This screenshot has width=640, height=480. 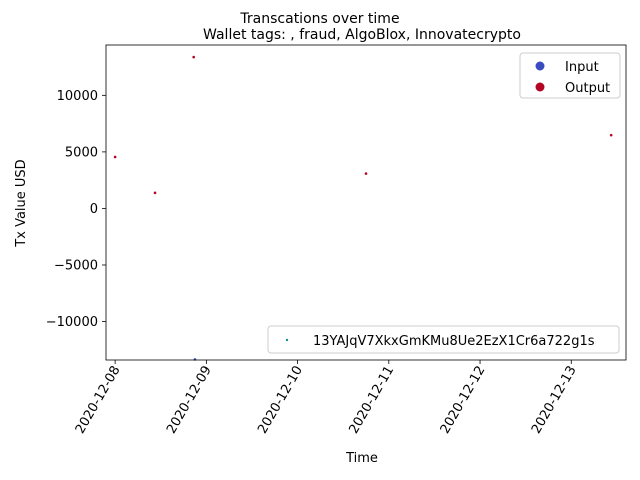 I want to click on address-legend-box, so click(x=443, y=339).